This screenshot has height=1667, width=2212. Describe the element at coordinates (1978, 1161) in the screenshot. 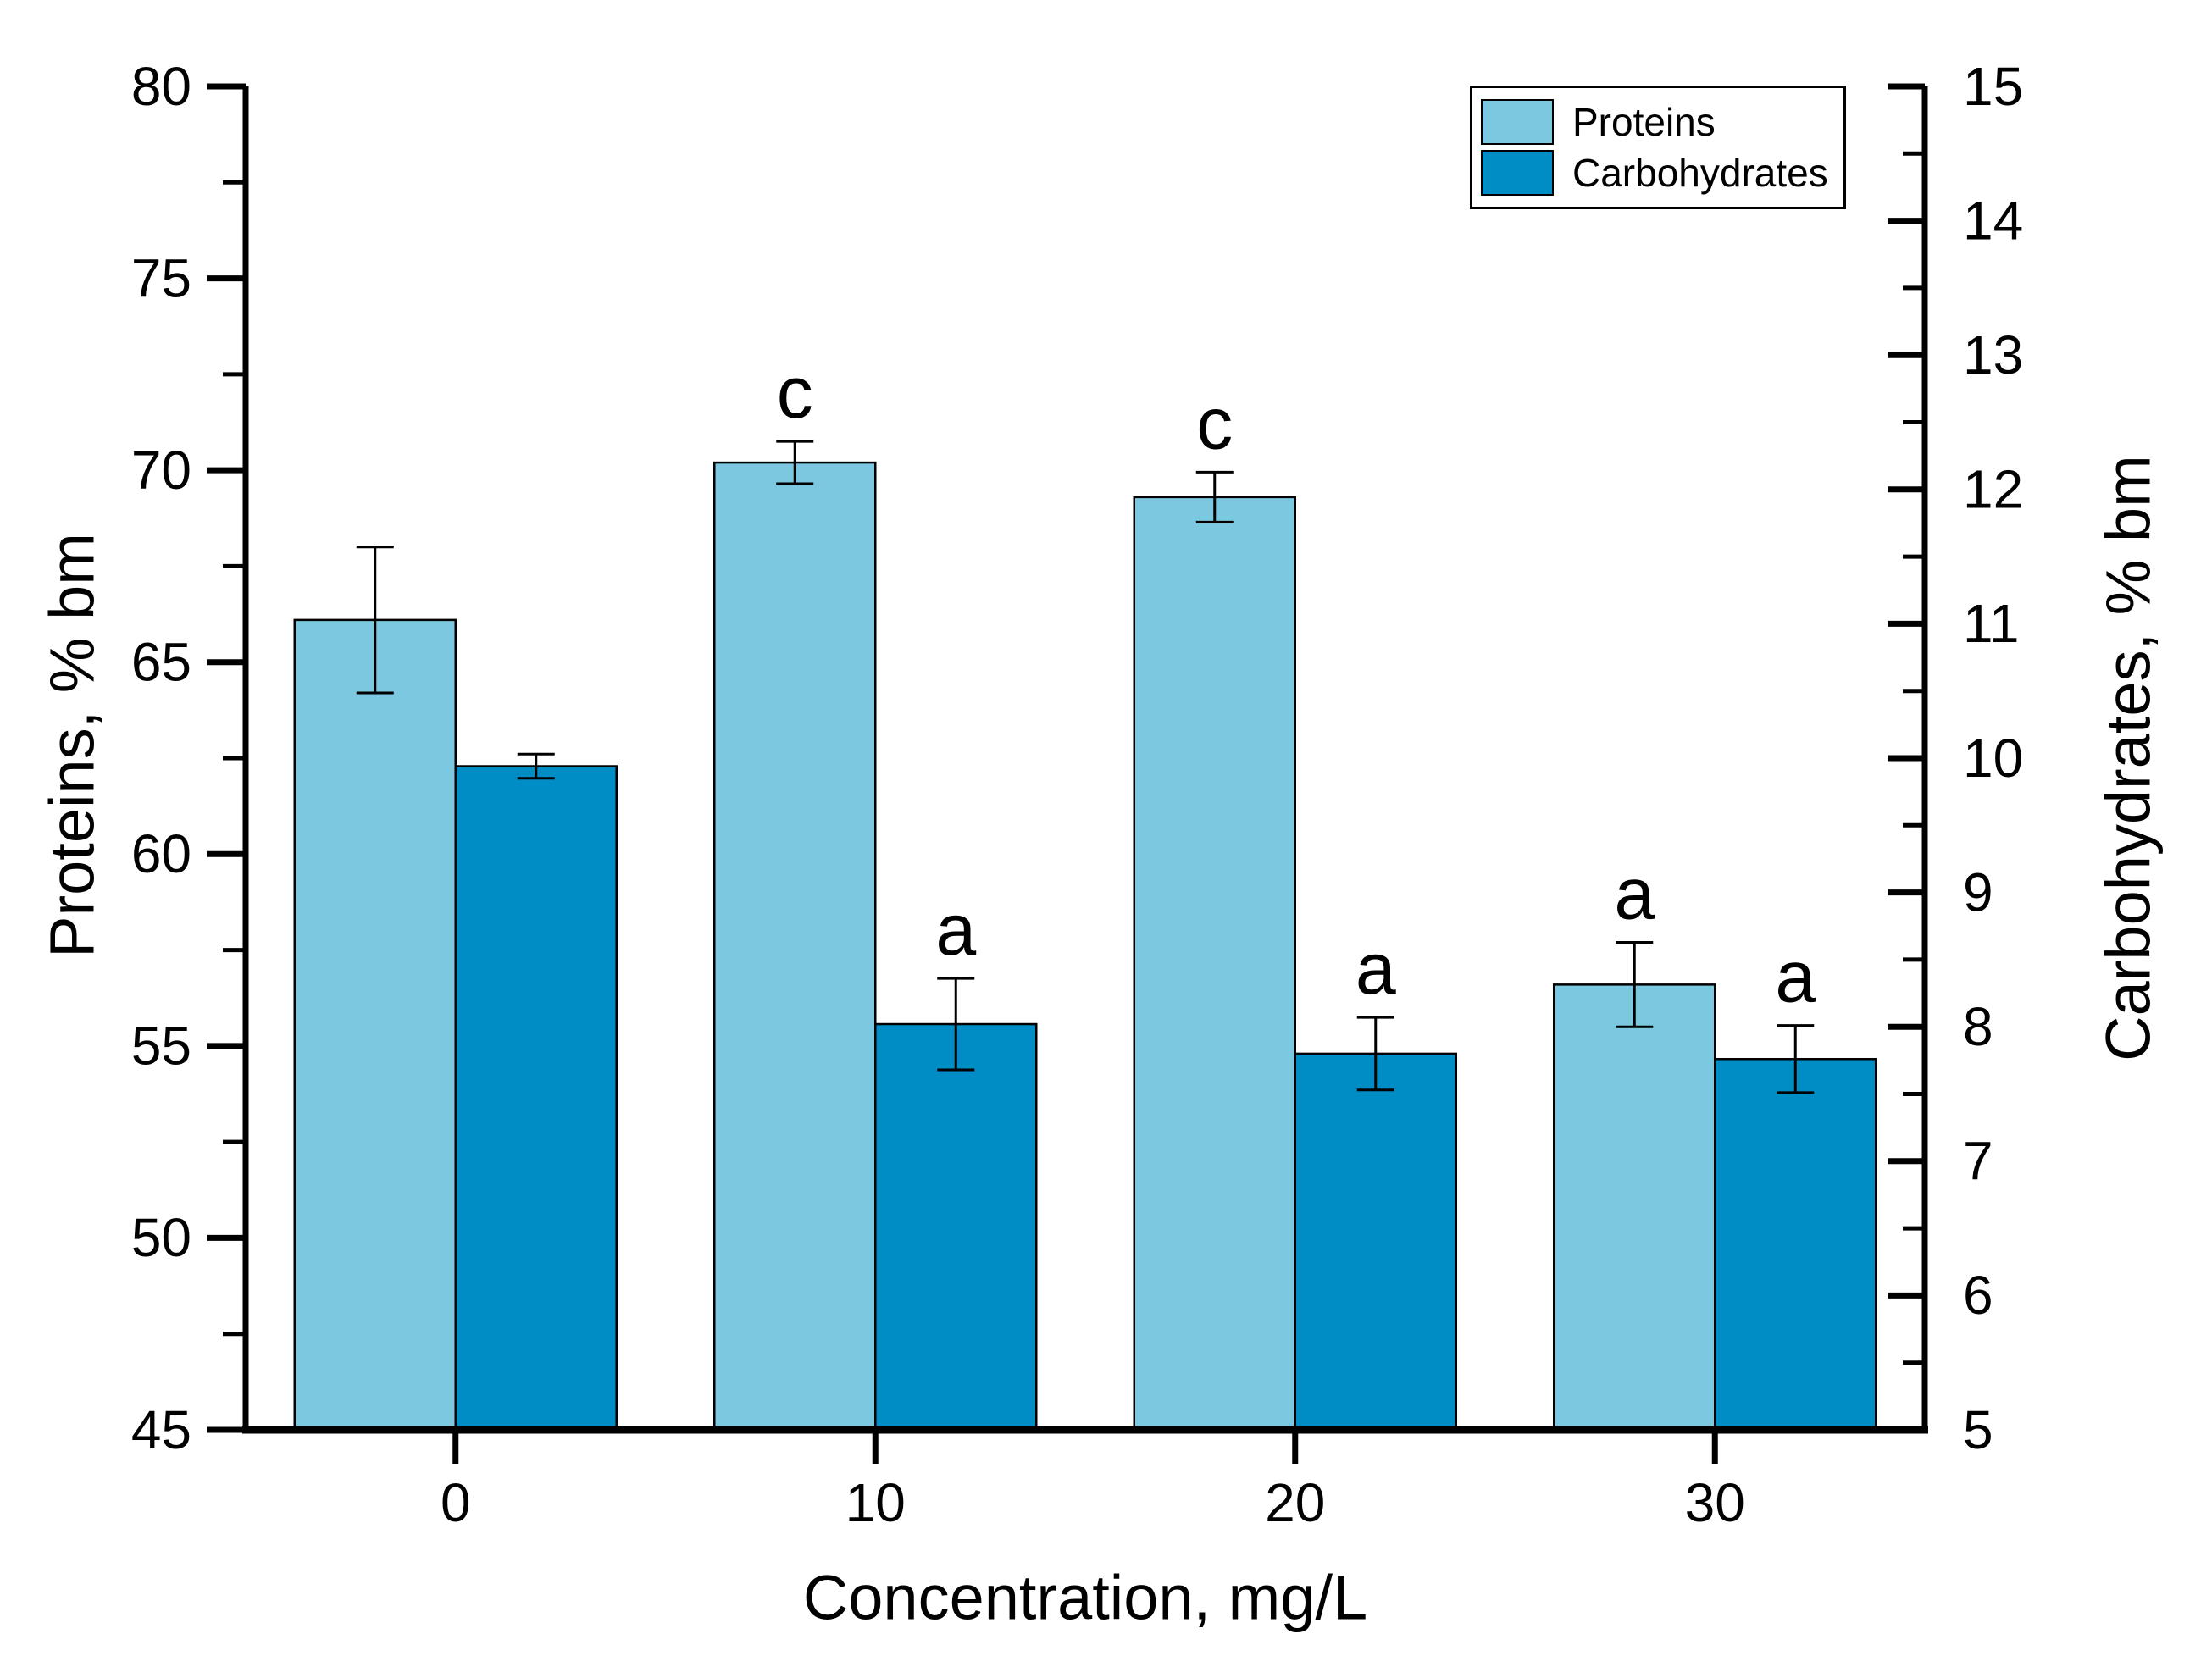

I see `right-axis-tick-label: 7` at that location.